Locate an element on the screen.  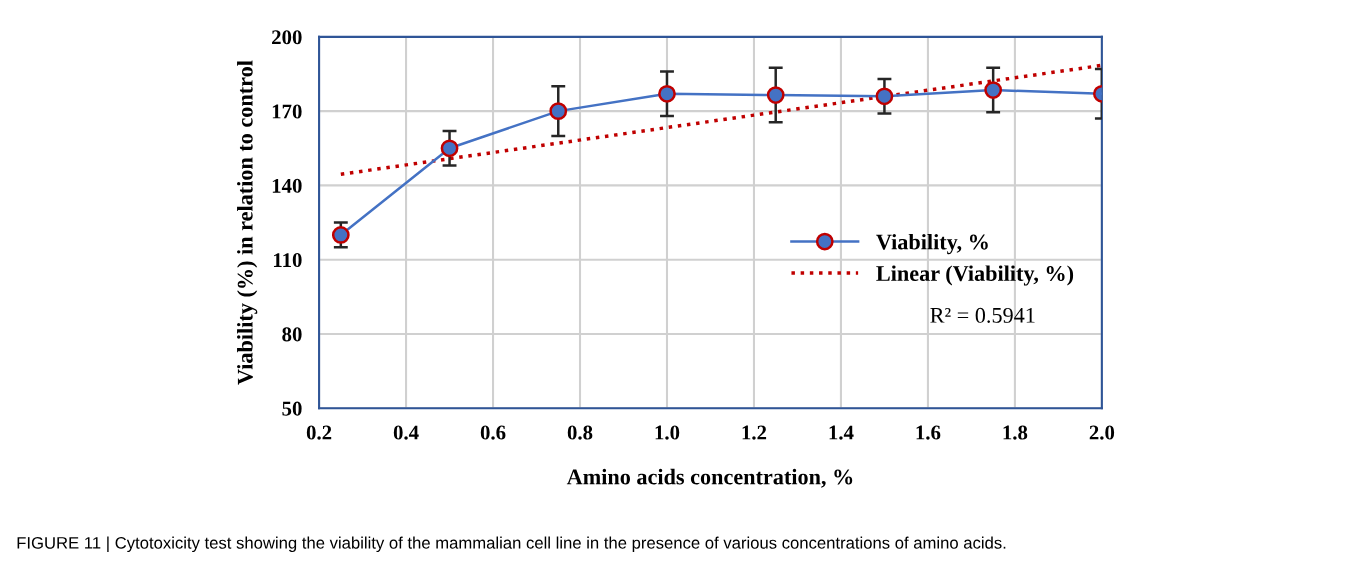
x-tick-label: 1.6 is located at coordinates (928, 432).